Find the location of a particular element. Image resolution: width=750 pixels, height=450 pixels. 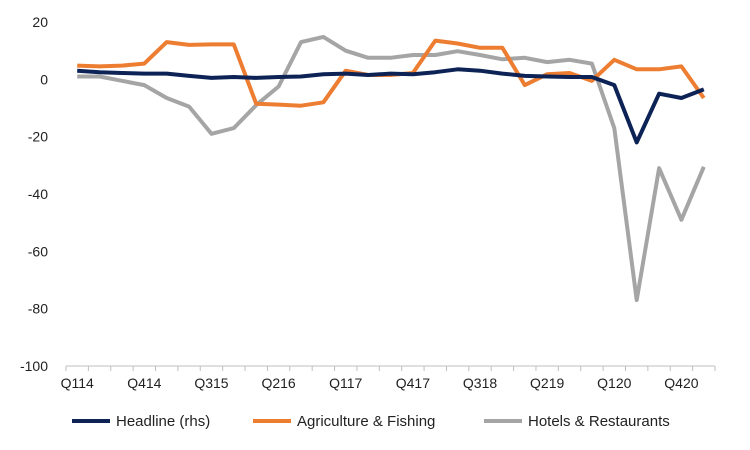

y-tick-label: 20 is located at coordinates (40, 22).